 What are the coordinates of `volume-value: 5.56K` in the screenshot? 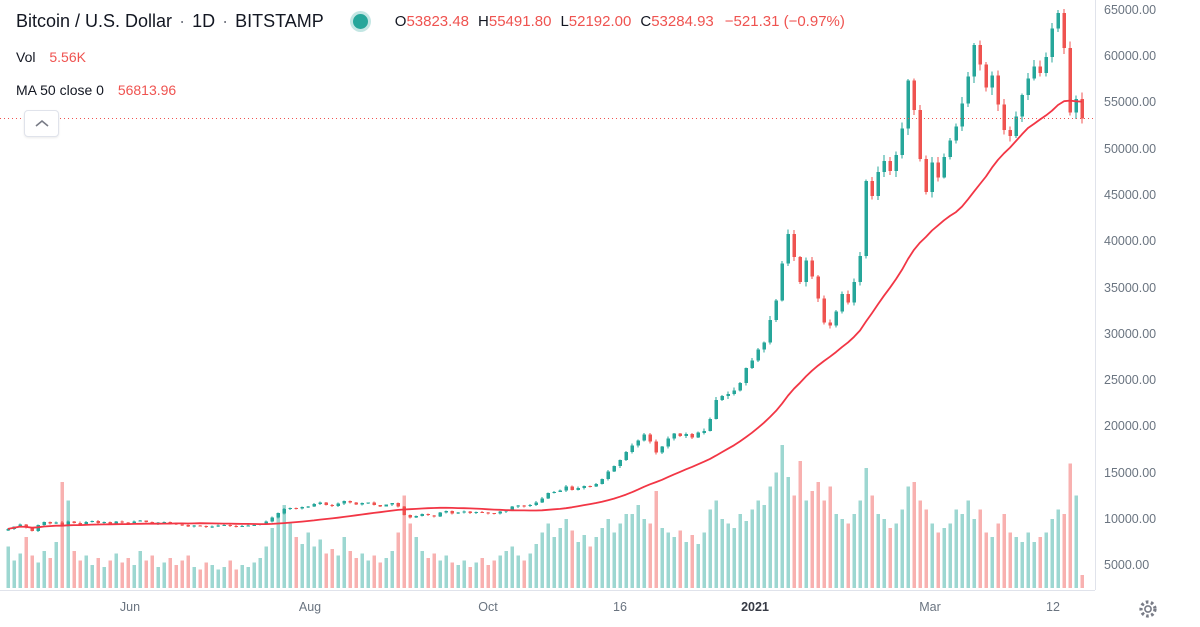 It's located at (67, 57).